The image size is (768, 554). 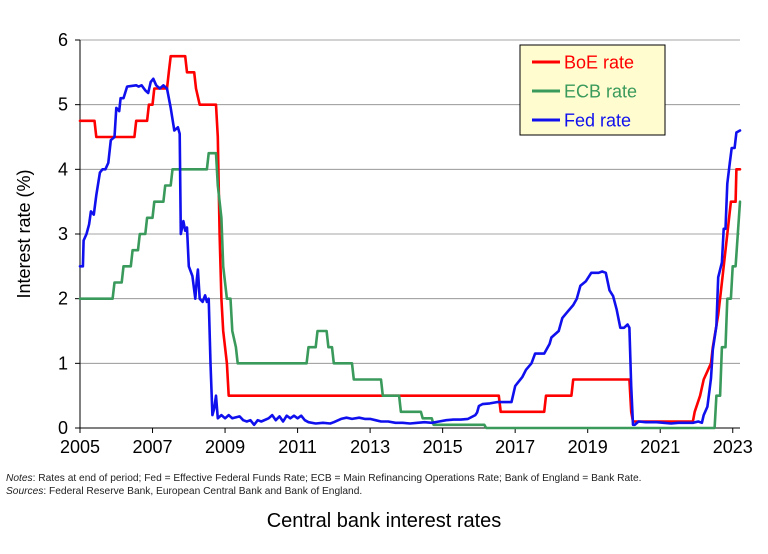 What do you see at coordinates (25, 491) in the screenshot?
I see `sources-label: Sources` at bounding box center [25, 491].